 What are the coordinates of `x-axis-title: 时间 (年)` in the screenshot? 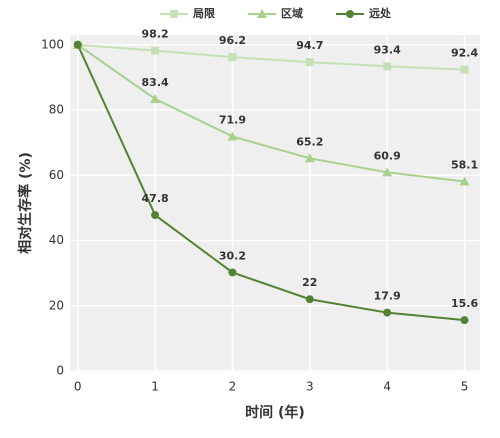 It's located at (275, 412).